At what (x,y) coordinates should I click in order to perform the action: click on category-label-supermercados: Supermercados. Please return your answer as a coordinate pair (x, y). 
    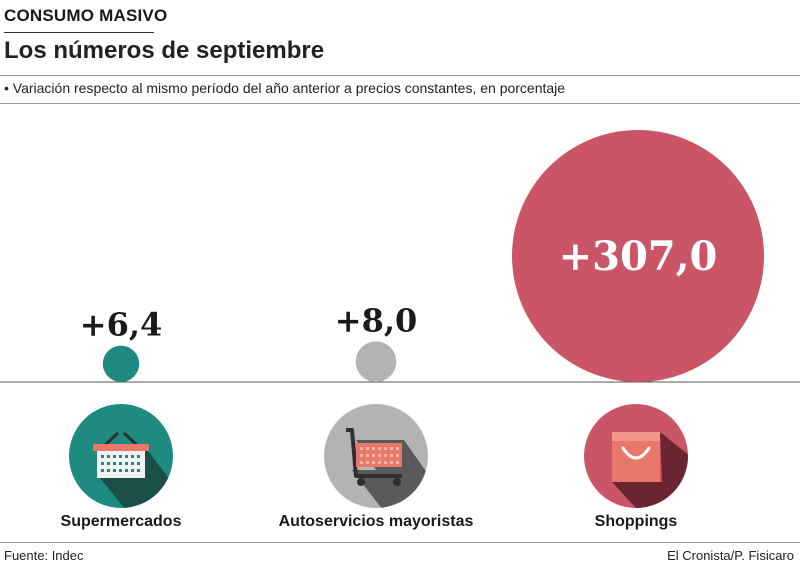
    Looking at the image, I should click on (121, 521).